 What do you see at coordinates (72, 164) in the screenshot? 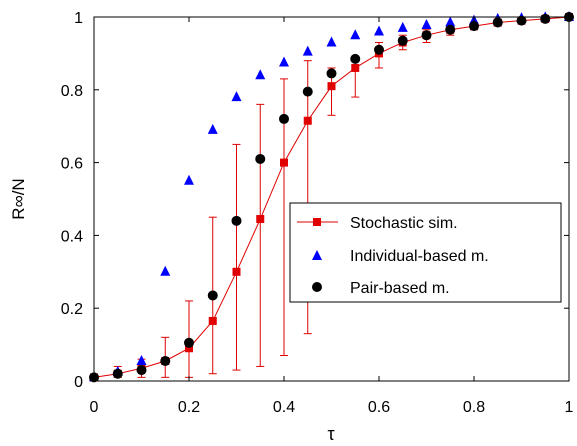
I see `y-tick-label: 0.6` at bounding box center [72, 164].